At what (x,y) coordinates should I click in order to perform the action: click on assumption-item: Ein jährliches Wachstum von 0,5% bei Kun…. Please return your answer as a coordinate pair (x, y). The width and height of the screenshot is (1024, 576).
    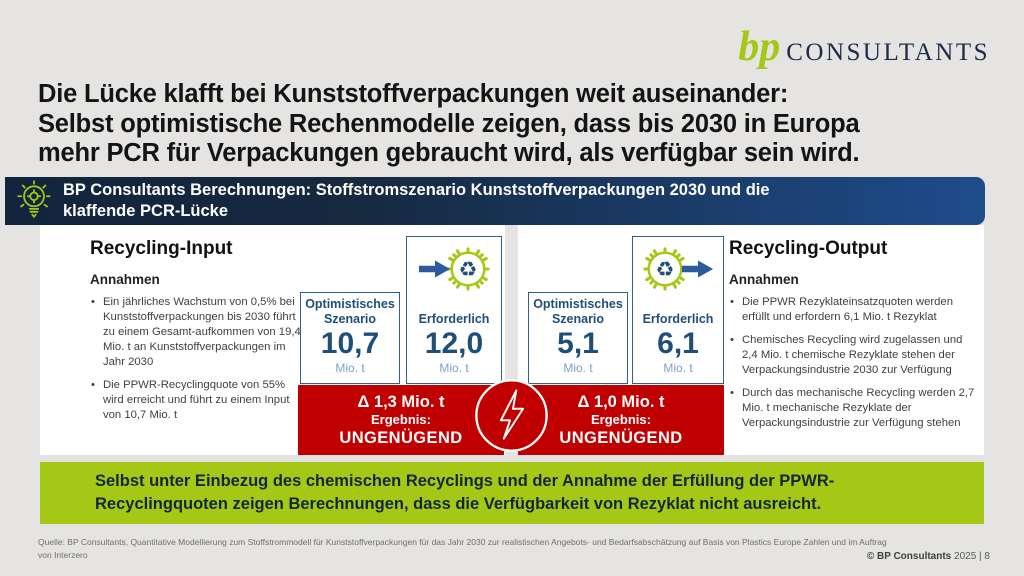
    Looking at the image, I should click on (196, 332).